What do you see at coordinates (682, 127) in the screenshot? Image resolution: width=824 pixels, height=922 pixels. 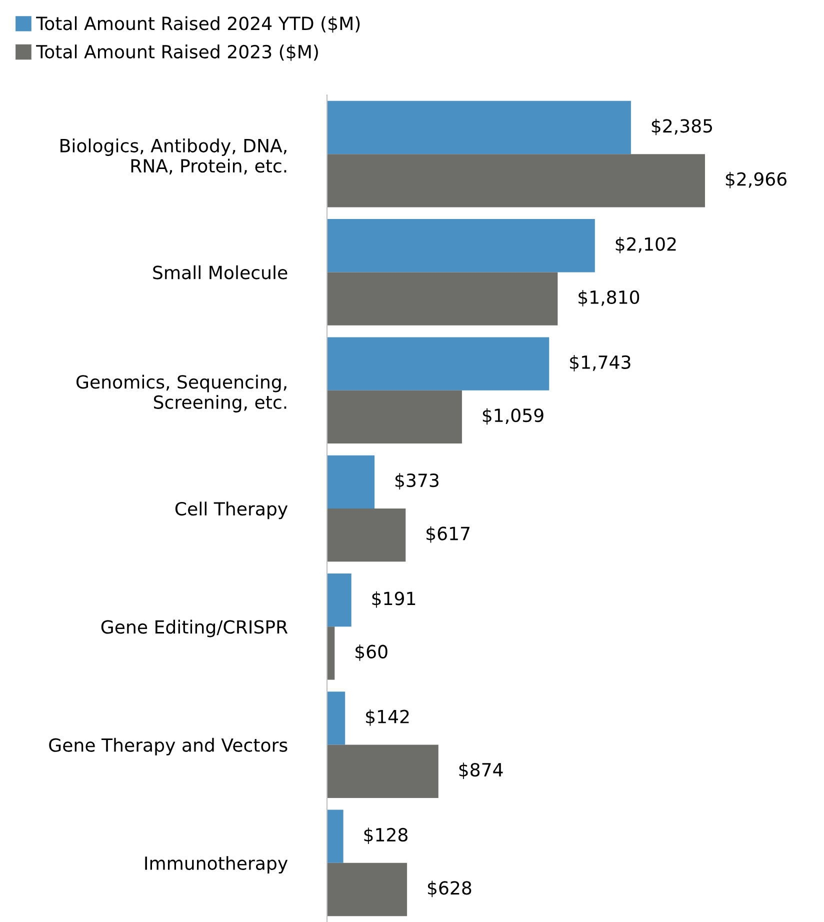 I see `data-label: $2,385` at bounding box center [682, 127].